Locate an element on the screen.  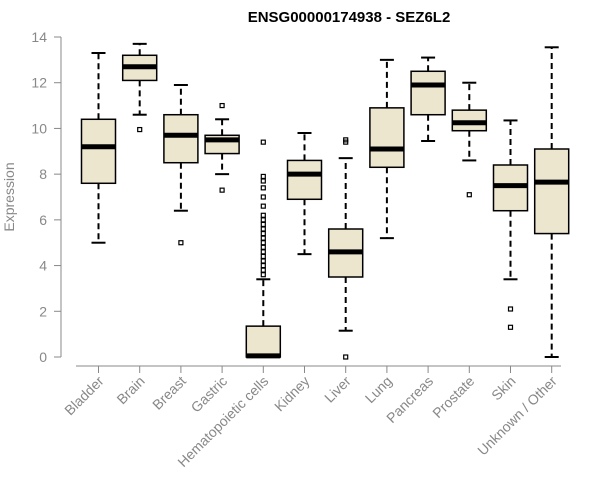
box-brain is located at coordinates (139, 87).